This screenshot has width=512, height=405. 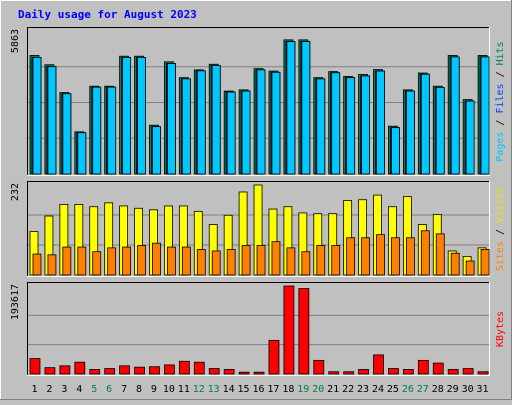 What do you see at coordinates (184, 389) in the screenshot?
I see `x-tick-label-11: 11` at bounding box center [184, 389].